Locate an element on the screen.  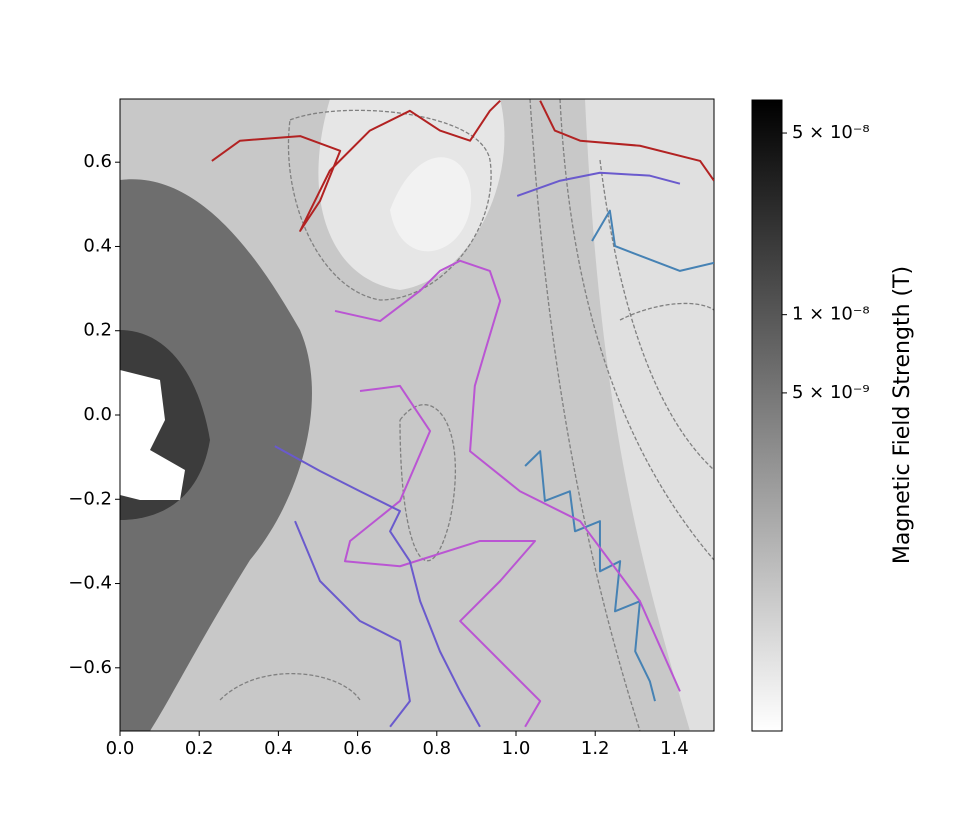
y-tick-label: 0.2 is located at coordinates (97, 330).